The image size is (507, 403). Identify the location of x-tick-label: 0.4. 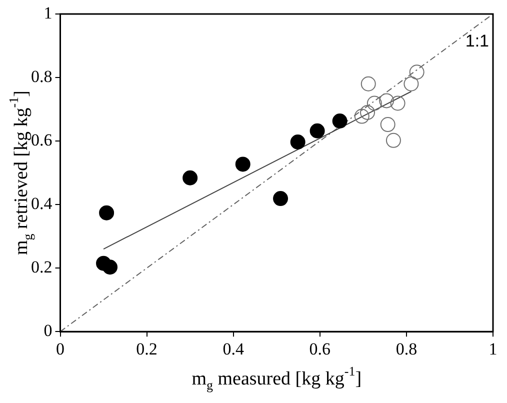
(233, 348).